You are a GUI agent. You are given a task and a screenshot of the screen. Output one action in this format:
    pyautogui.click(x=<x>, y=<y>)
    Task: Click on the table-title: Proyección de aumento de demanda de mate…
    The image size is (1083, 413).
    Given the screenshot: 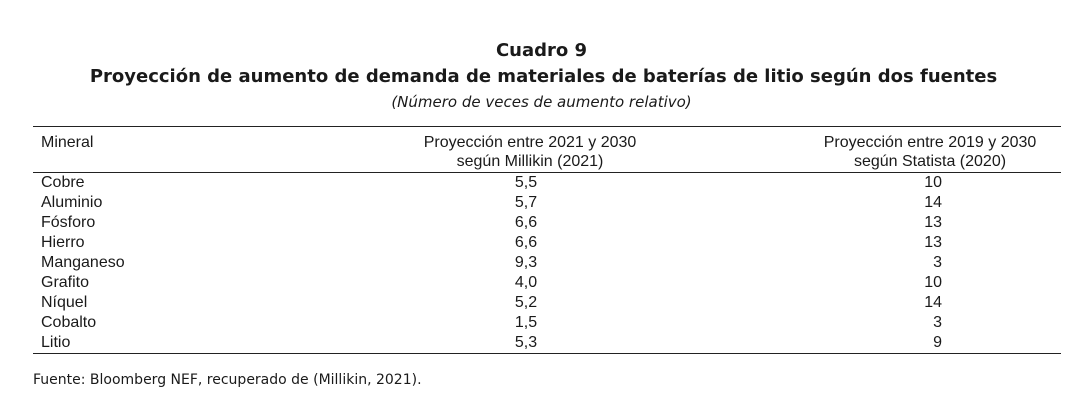 What is the action you would take?
    pyautogui.click(x=543, y=76)
    